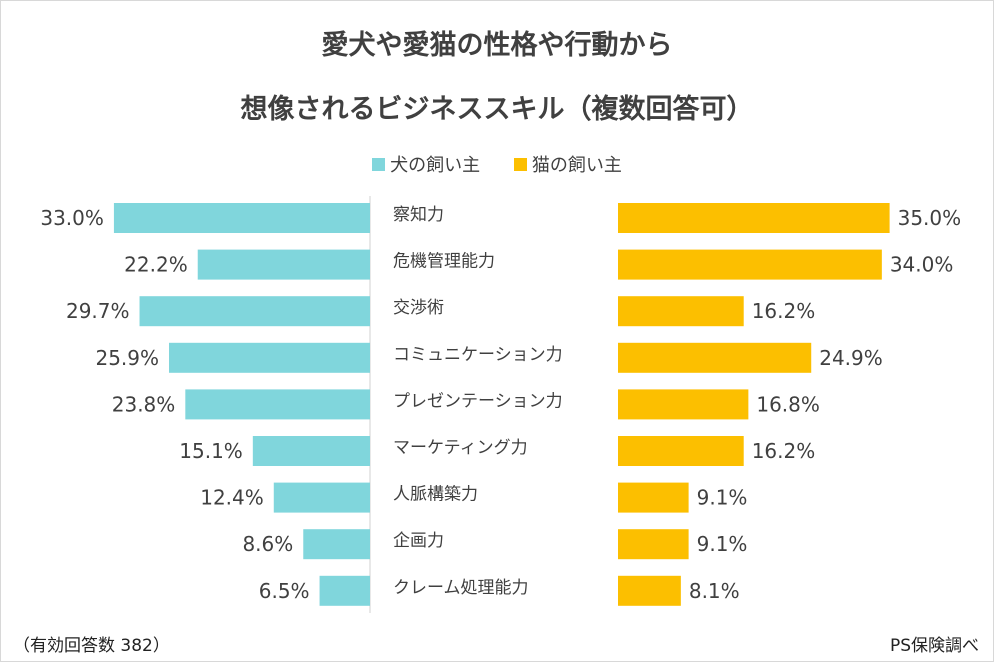  I want to click on category-label: 危機管理能力, so click(444, 262).